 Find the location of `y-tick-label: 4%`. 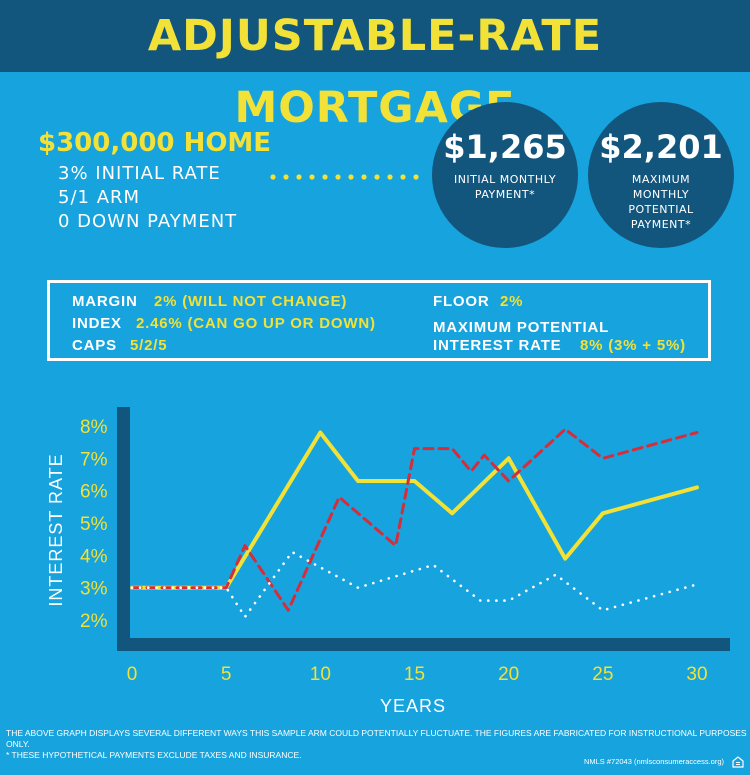

y-tick-label: 4% is located at coordinates (94, 556).